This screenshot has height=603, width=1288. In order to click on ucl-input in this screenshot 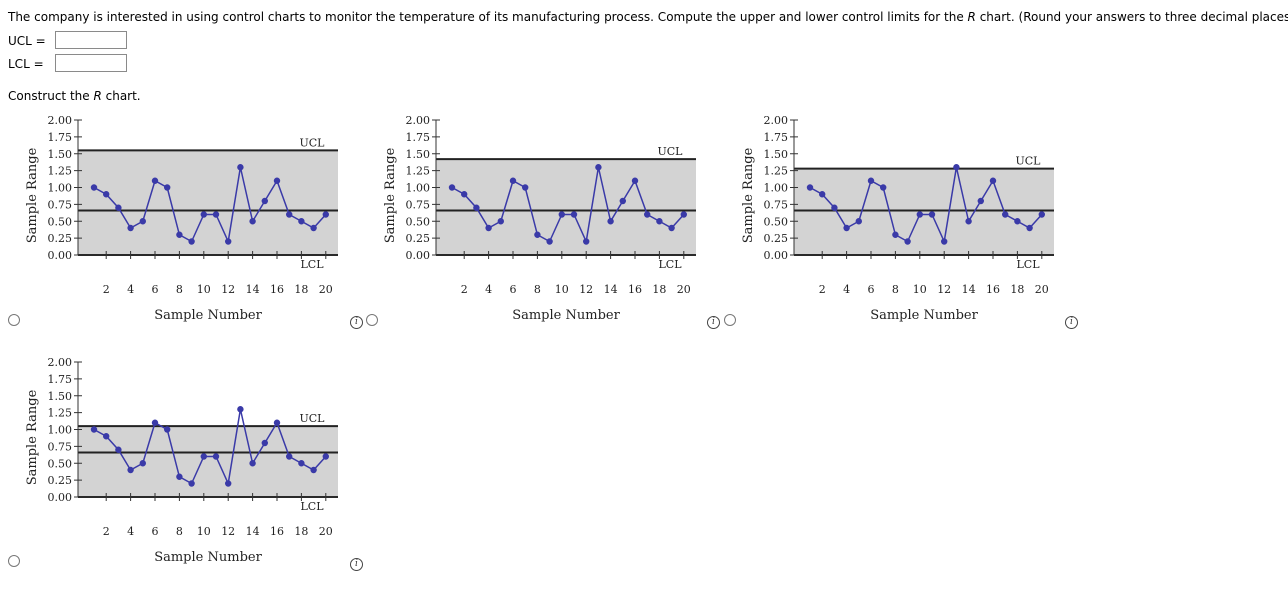, I will do `click(91, 40)`.